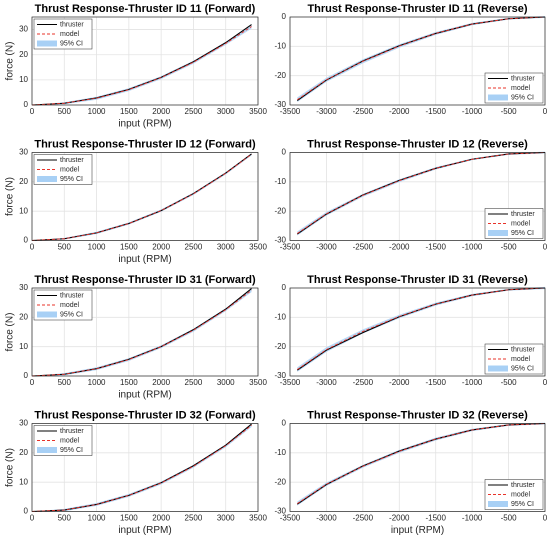 This screenshot has width=550, height=543. I want to click on chart-title: Thrust Response-Thruster ID 31 (Reverse), so click(417, 280).